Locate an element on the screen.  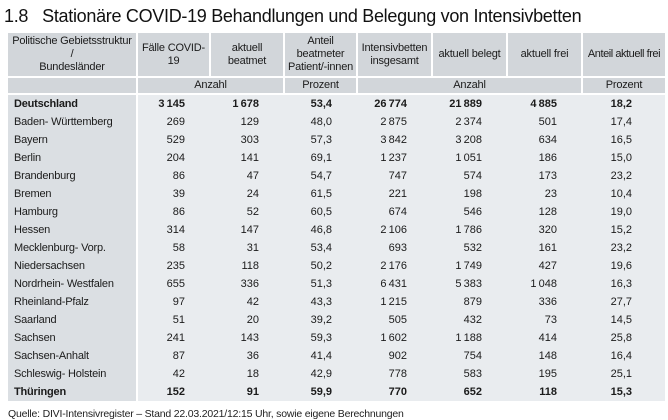
value-cell: 42,9 is located at coordinates (321, 374).